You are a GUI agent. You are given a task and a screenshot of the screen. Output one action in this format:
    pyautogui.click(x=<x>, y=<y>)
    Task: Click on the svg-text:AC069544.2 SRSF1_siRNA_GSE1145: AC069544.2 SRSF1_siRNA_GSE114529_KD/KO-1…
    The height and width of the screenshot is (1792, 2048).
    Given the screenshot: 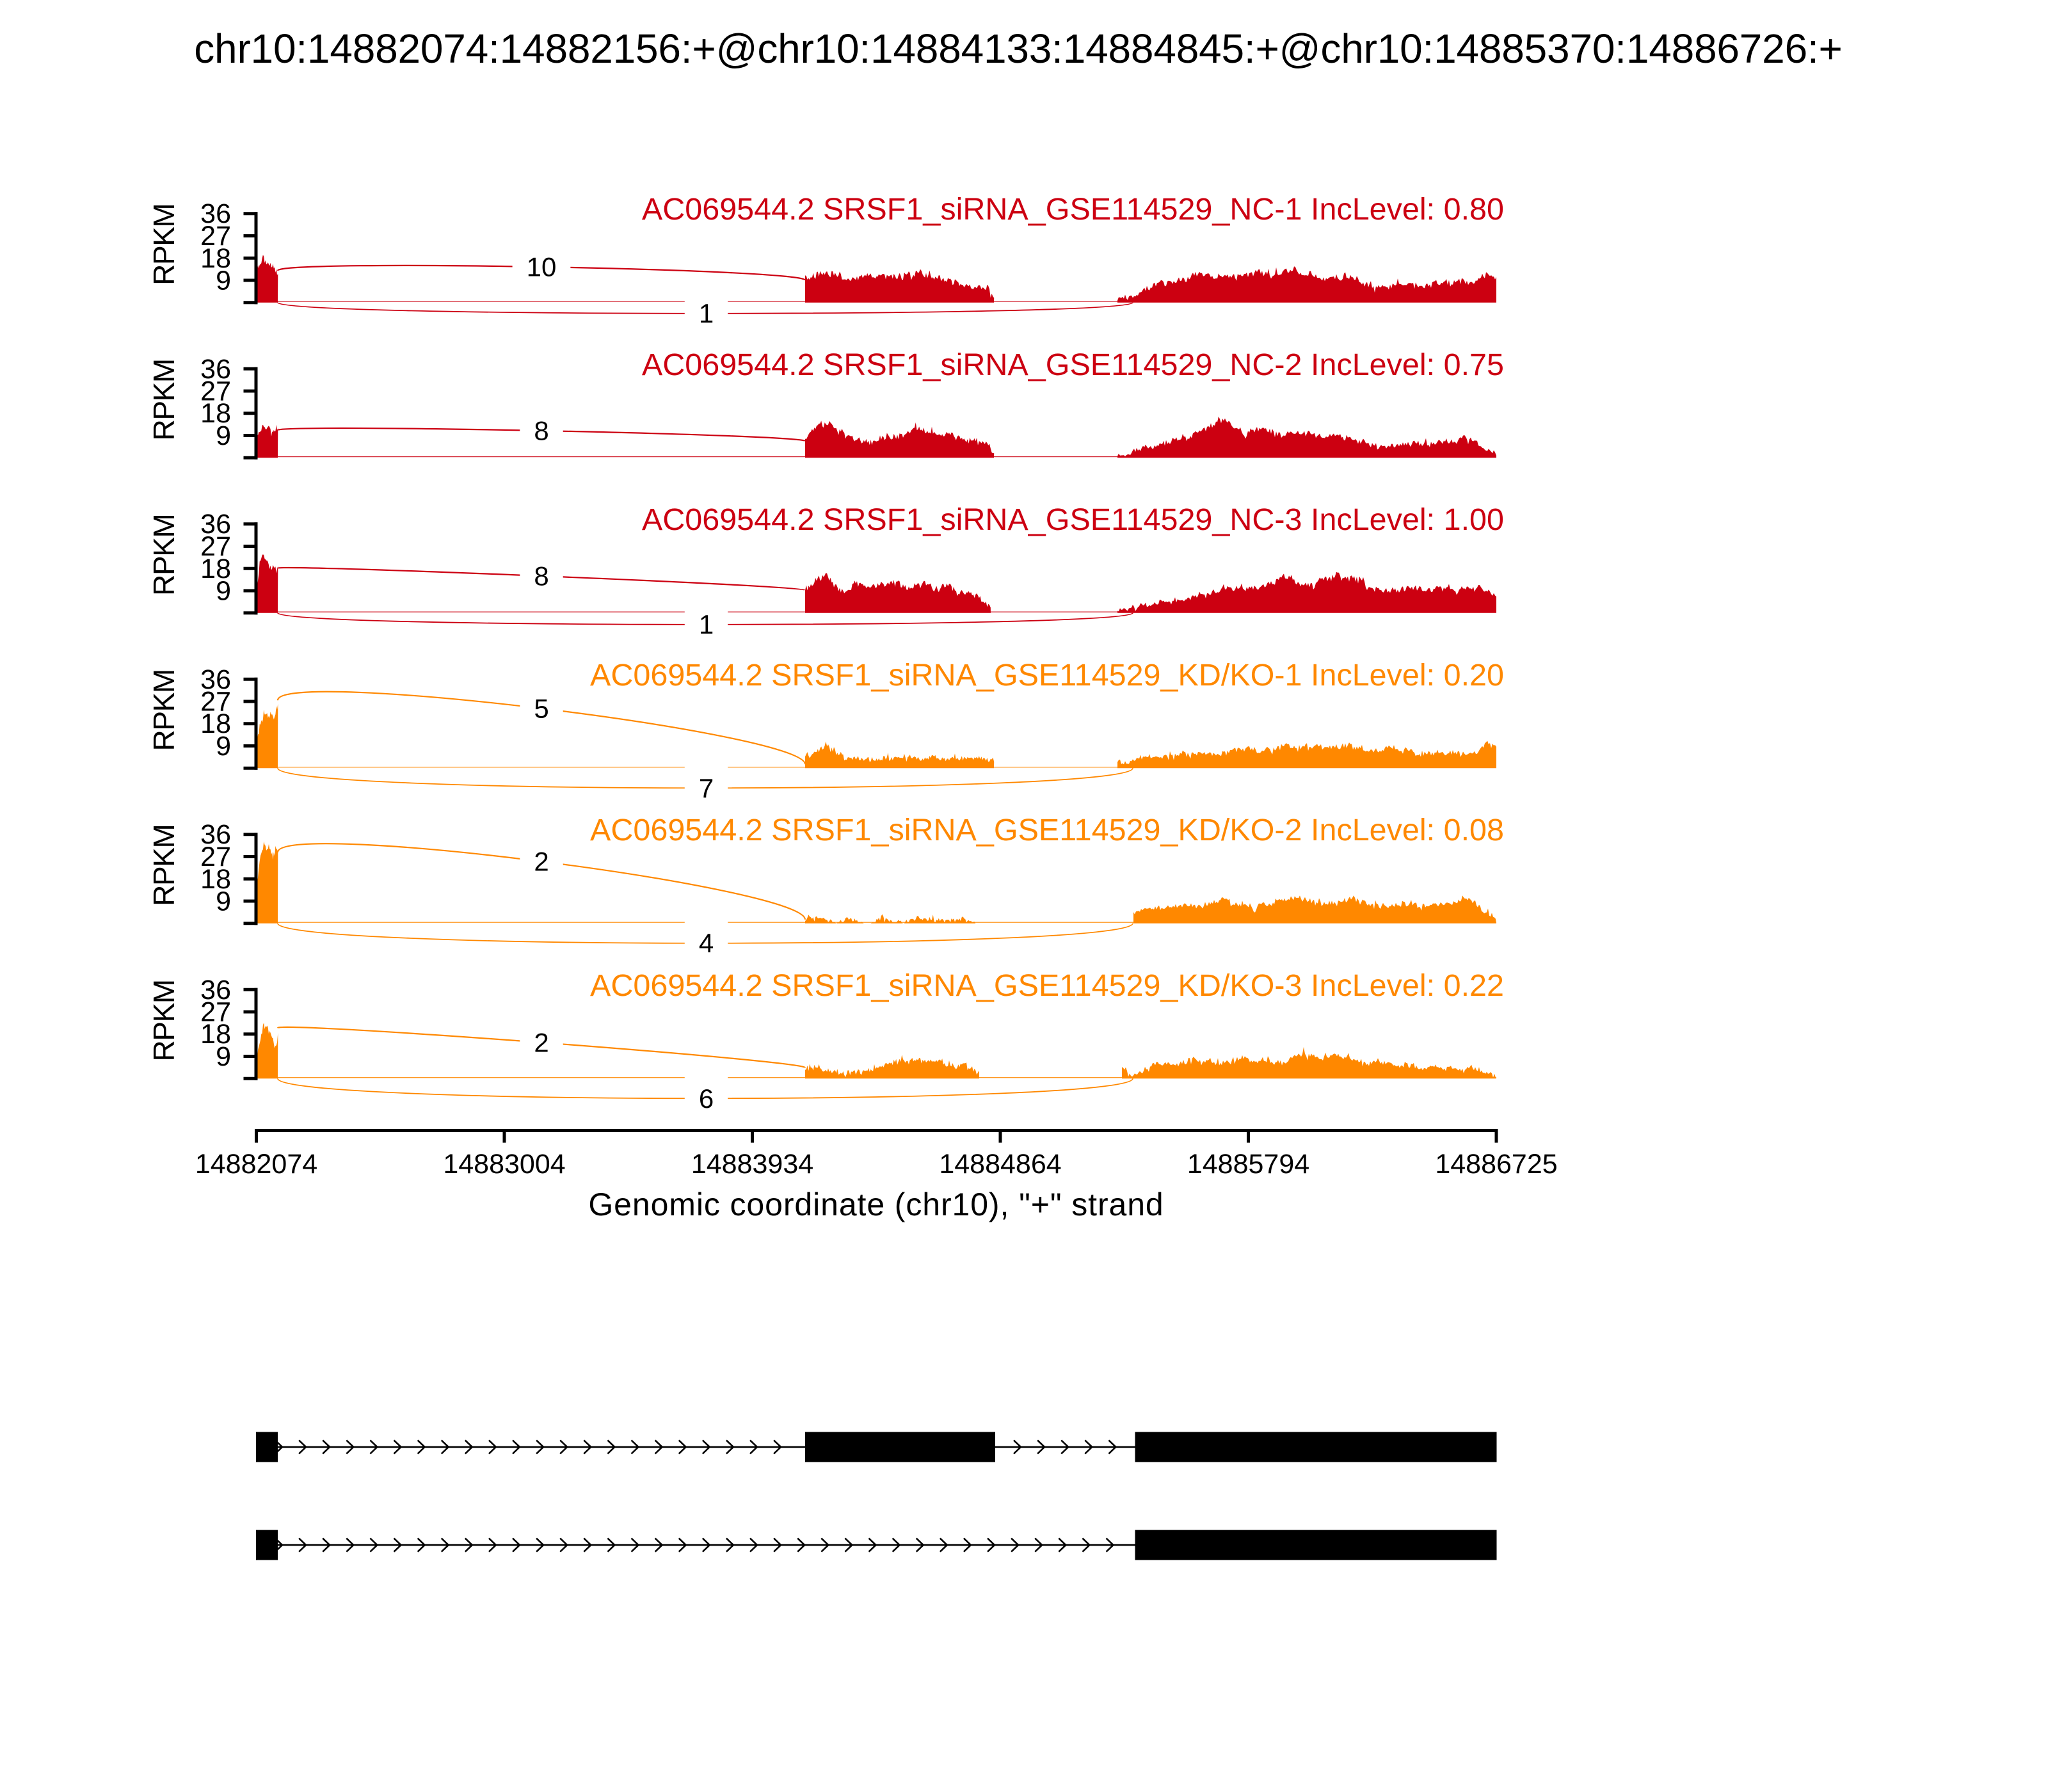 What is the action you would take?
    pyautogui.click(x=1047, y=675)
    